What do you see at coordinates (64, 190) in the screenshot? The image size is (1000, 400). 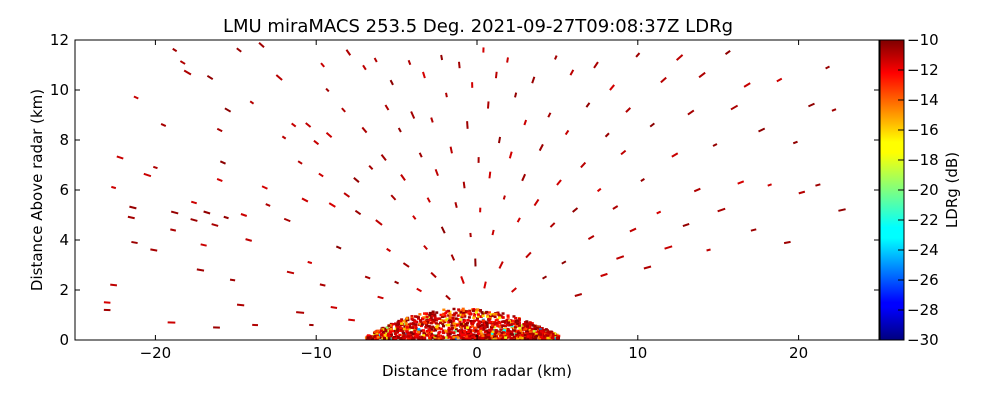 I see `y-tick-label: 6` at bounding box center [64, 190].